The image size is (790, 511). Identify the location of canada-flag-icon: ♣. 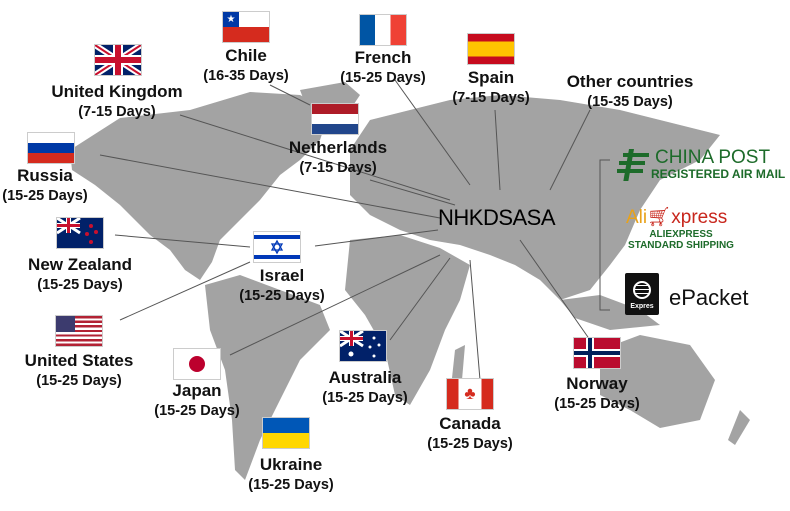
(470, 394).